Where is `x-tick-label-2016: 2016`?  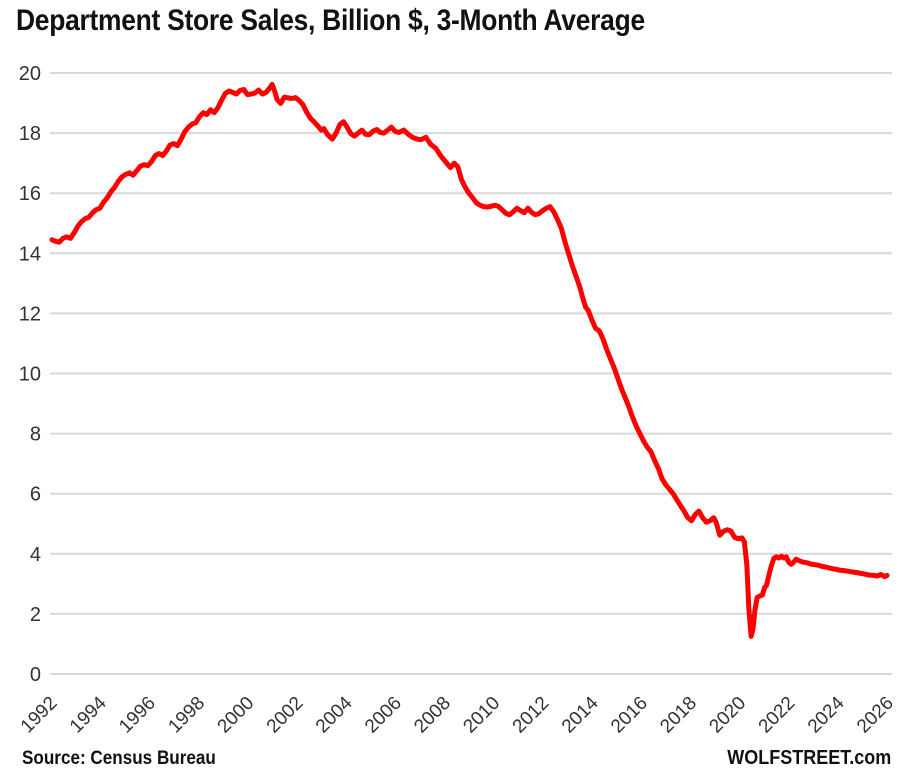 x-tick-label-2016: 2016 is located at coordinates (629, 715).